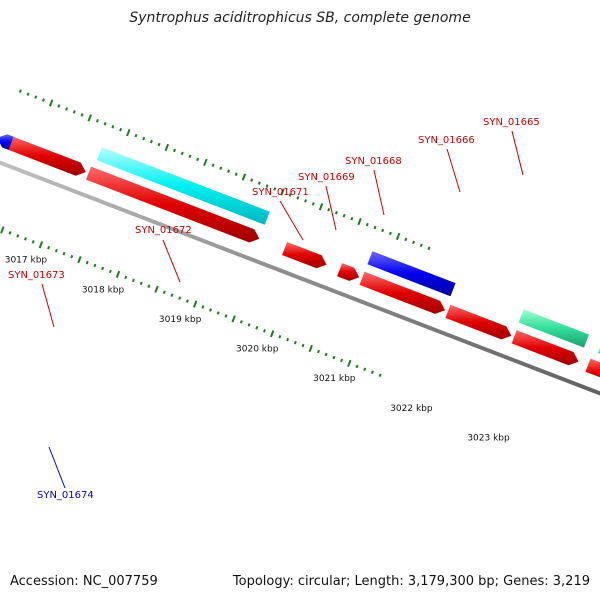  What do you see at coordinates (65, 495) in the screenshot?
I see `gene-label: SYN_01674` at bounding box center [65, 495].